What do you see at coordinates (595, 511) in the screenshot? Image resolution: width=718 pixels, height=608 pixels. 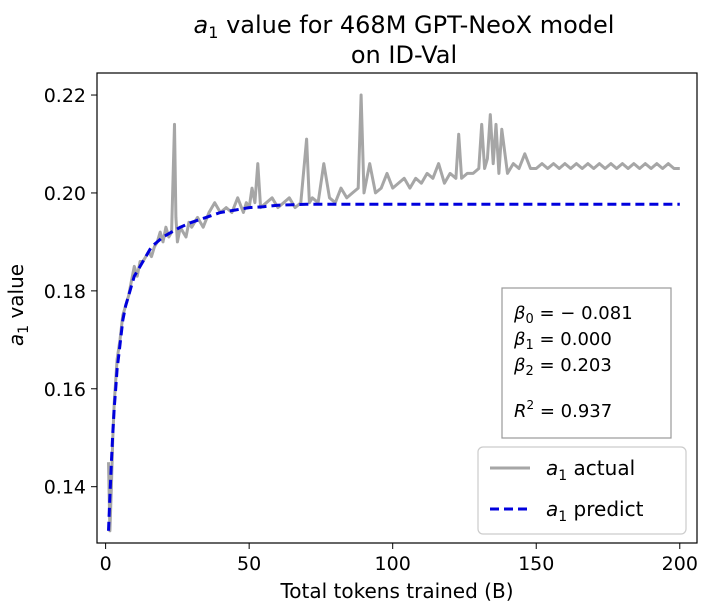 I see `legend-predict-label: a1 predict` at bounding box center [595, 511].